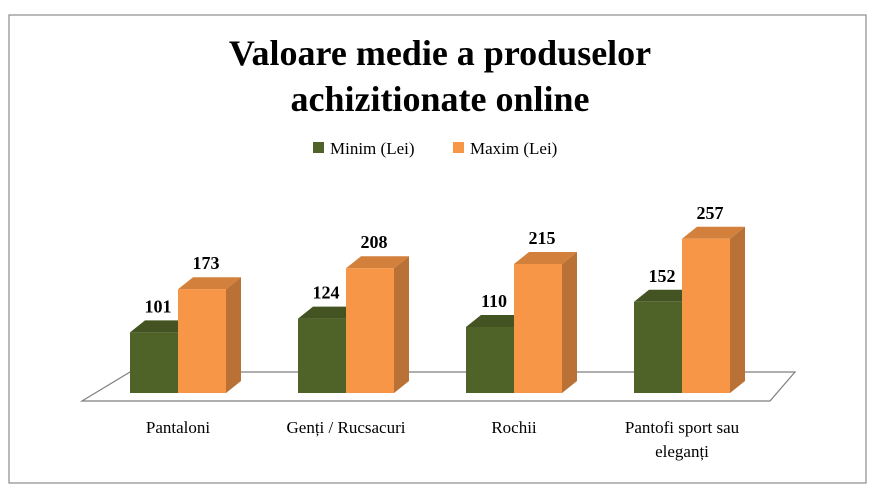 The height and width of the screenshot is (500, 883). Describe the element at coordinates (662, 276) in the screenshot. I see `data-label: 152` at that location.